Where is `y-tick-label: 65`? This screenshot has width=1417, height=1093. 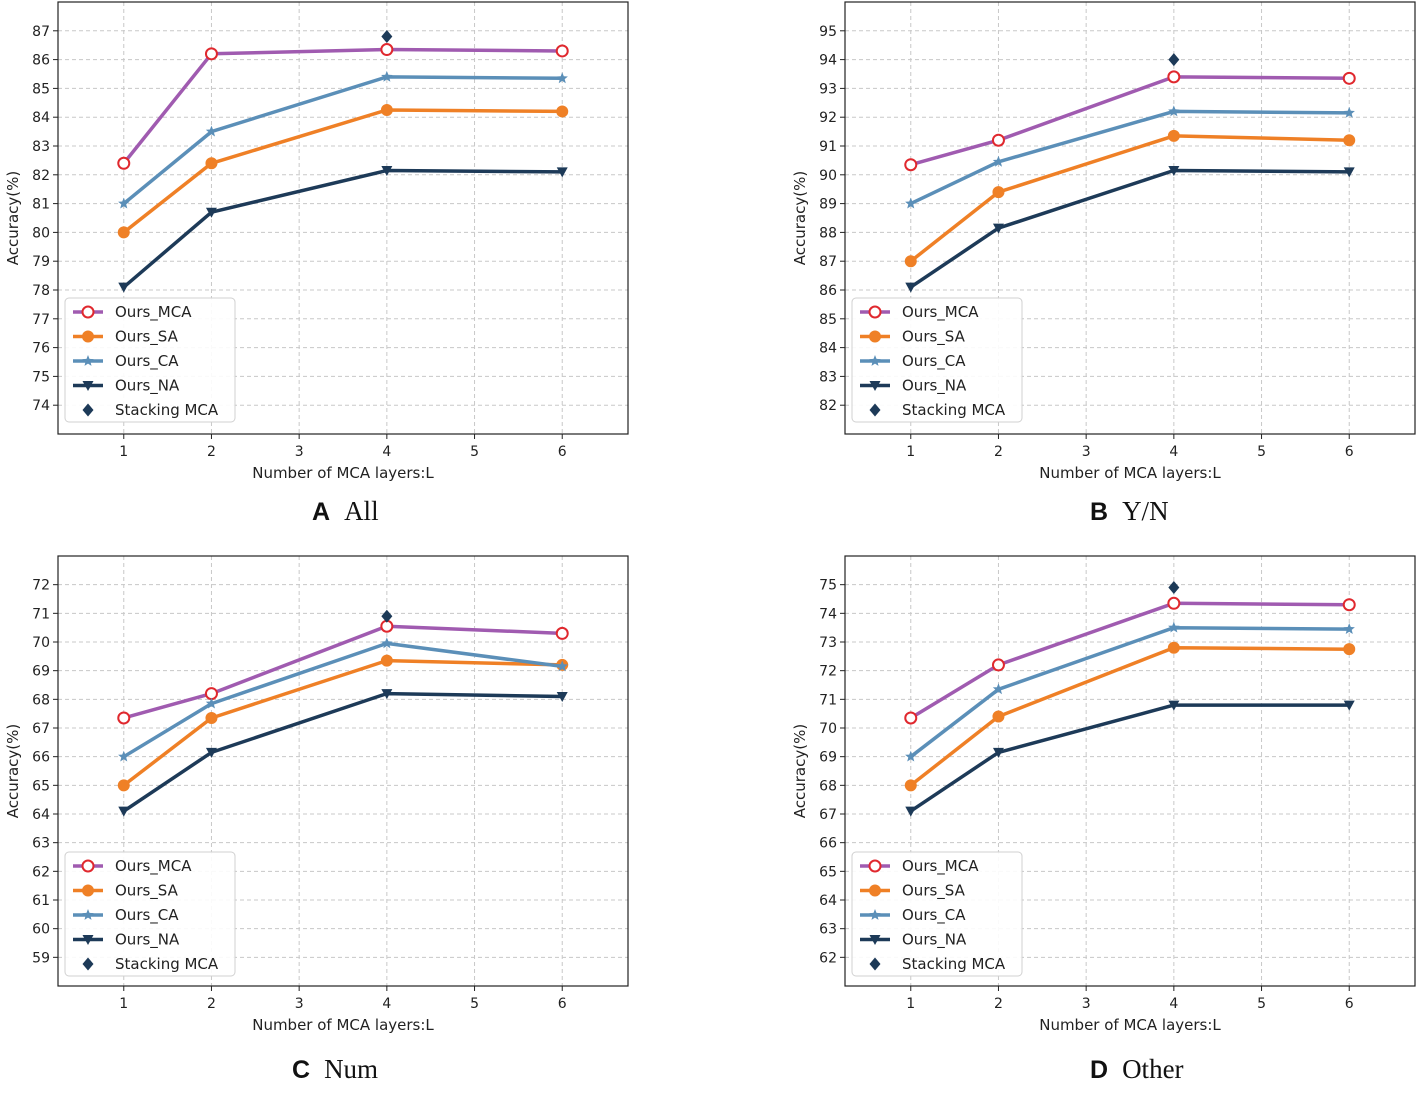 y-tick-label: 65 is located at coordinates (828, 872).